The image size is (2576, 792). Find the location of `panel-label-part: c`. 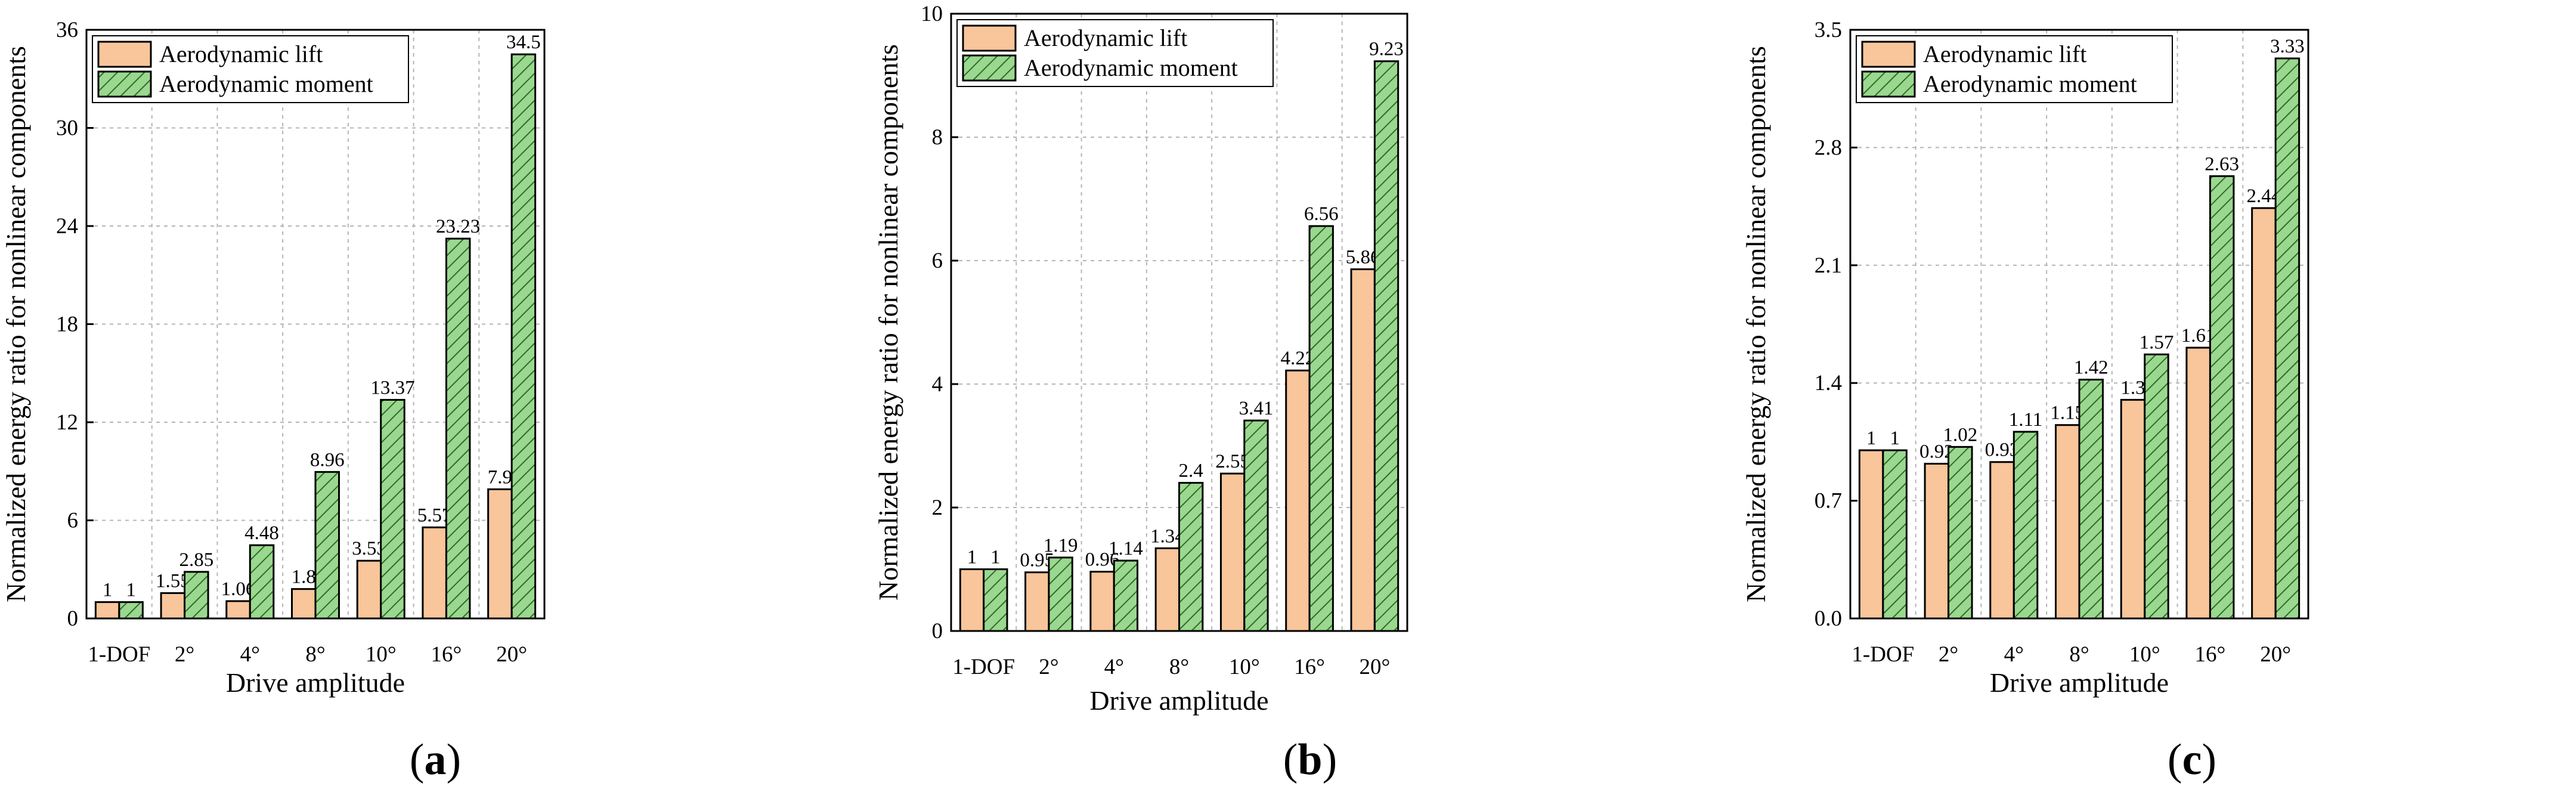

panel-label-part: c is located at coordinates (2192, 759).